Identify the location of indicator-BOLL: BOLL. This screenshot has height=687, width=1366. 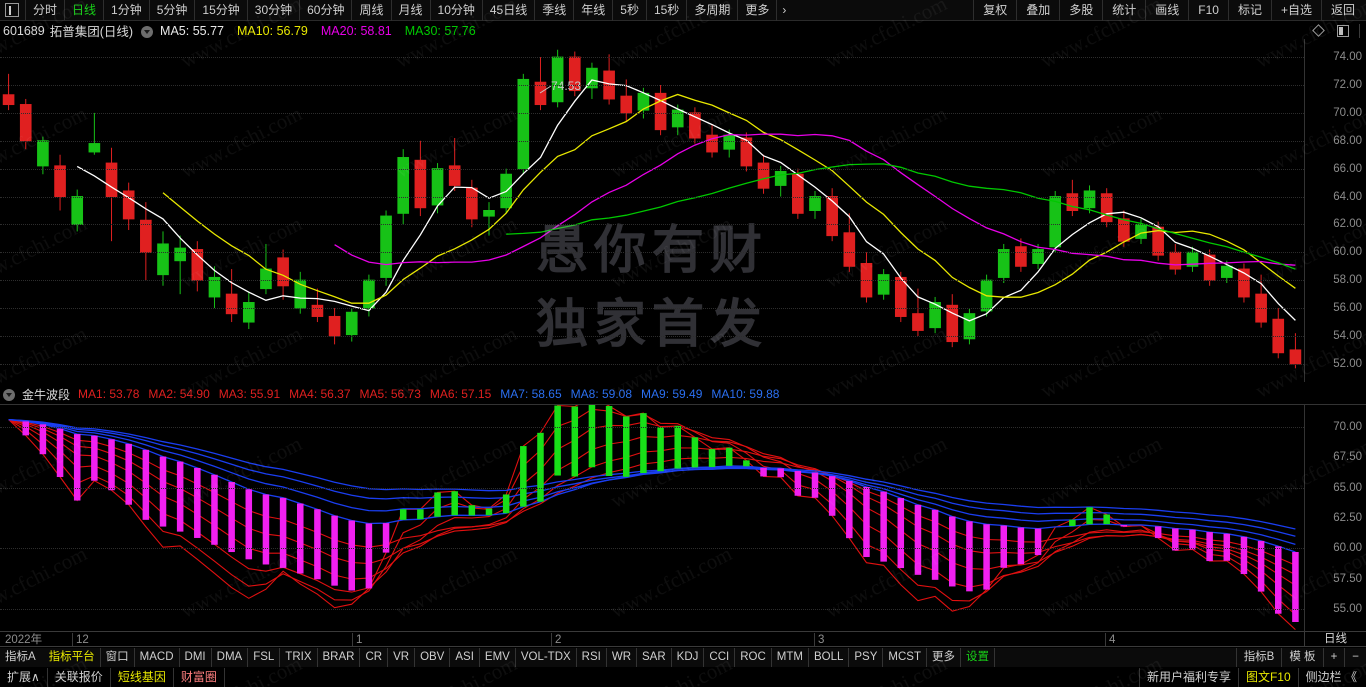
(829, 657).